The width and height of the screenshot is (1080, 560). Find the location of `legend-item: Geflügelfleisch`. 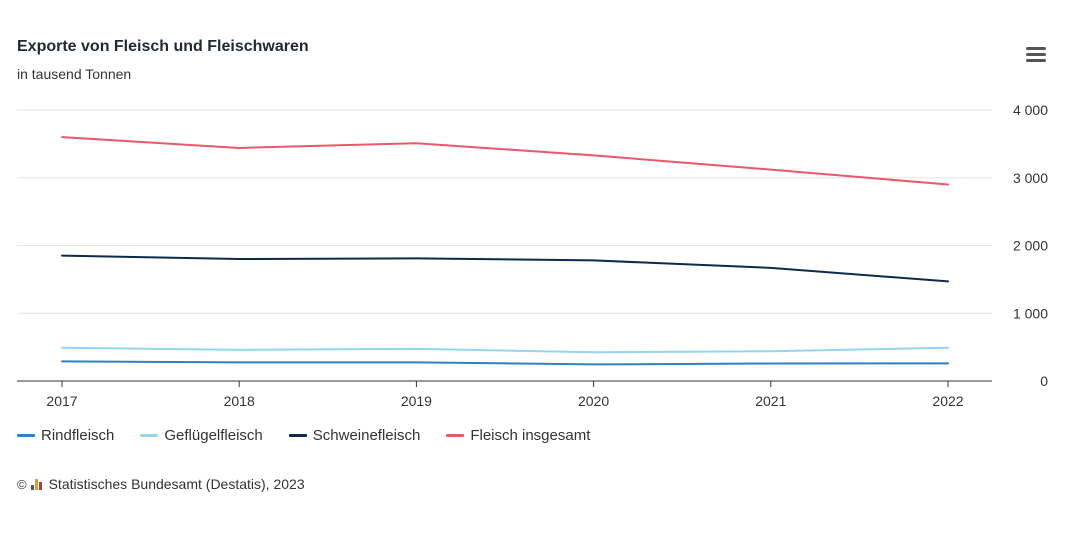

legend-item: Geflügelfleisch is located at coordinates (201, 435).